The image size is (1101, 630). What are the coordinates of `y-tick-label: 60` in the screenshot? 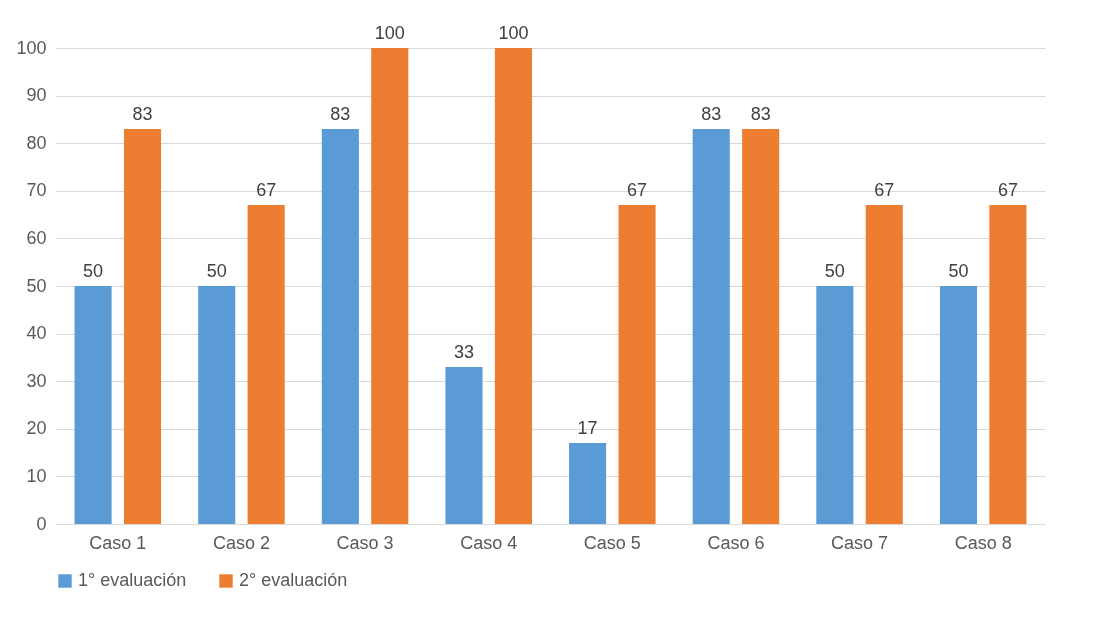 It's located at (36, 237).